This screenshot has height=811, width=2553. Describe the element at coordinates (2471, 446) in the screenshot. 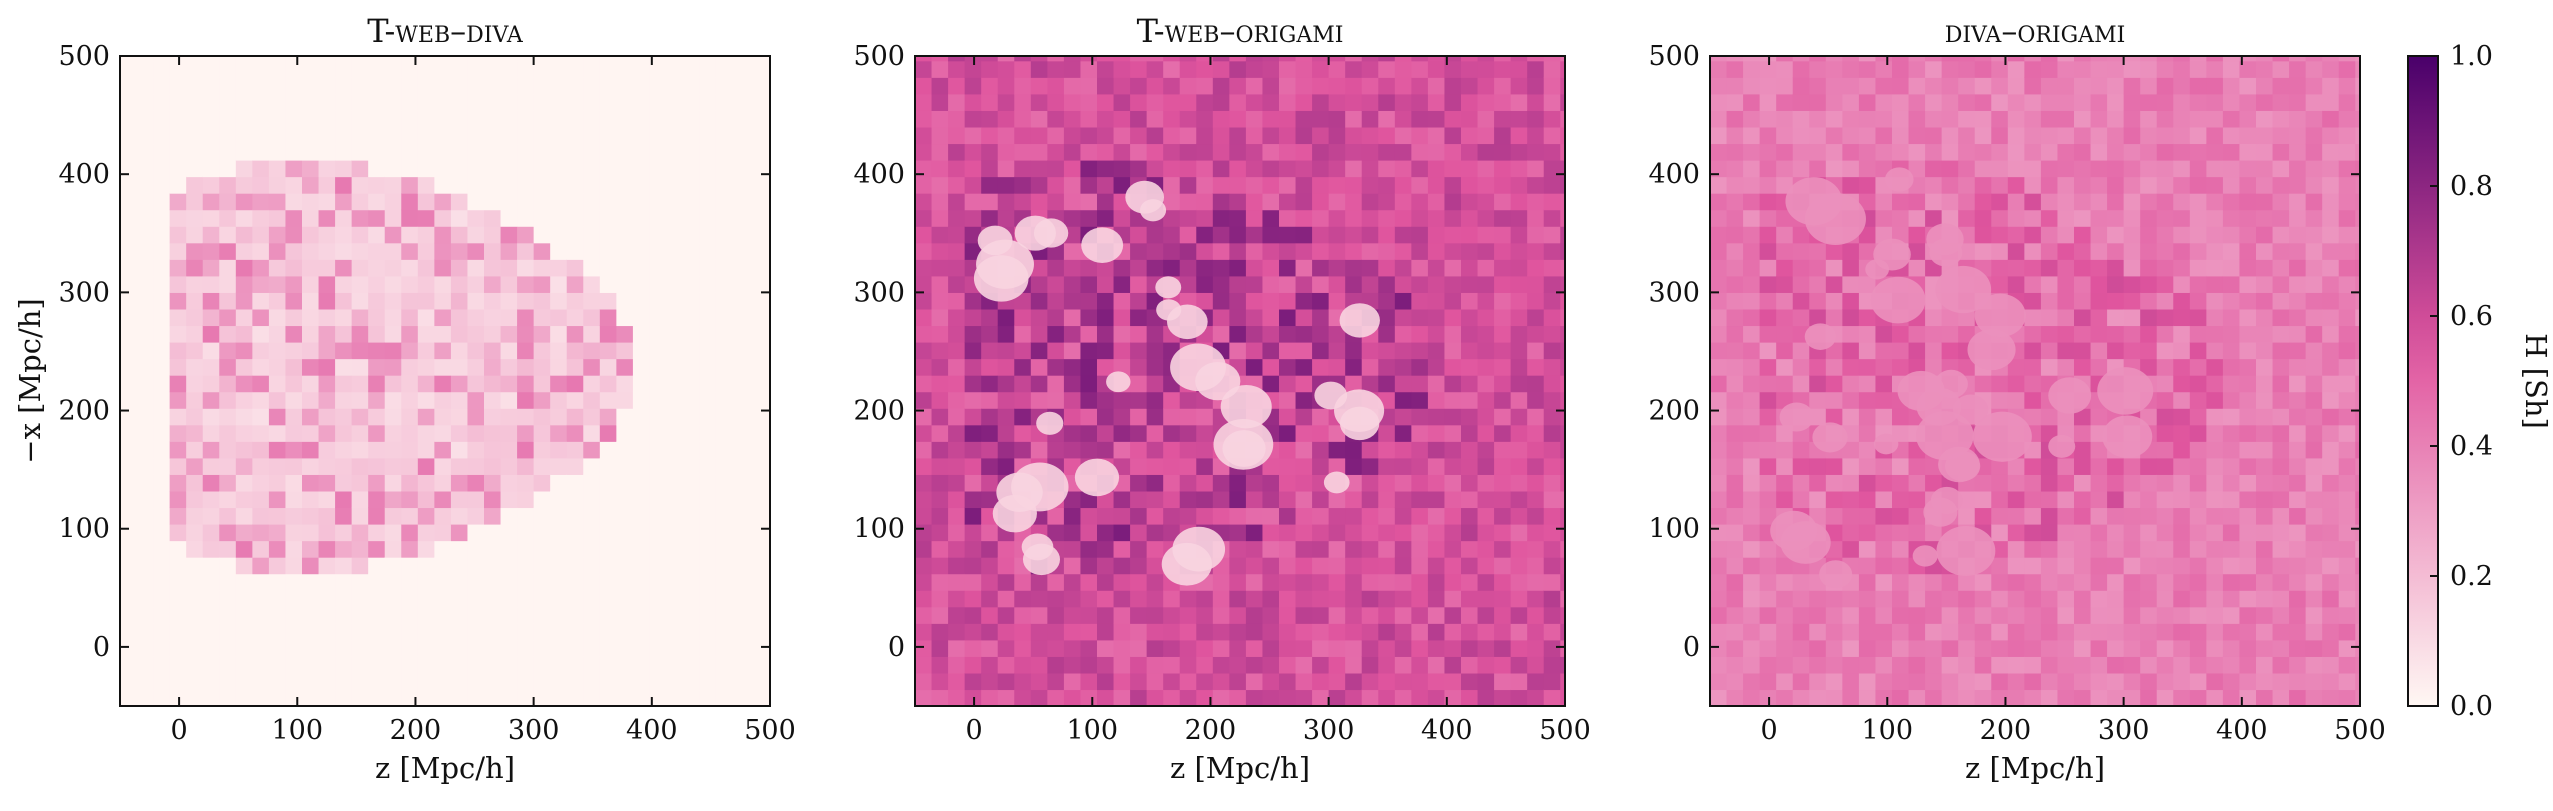

I see `colorbar-tick-label: 0.4` at that location.